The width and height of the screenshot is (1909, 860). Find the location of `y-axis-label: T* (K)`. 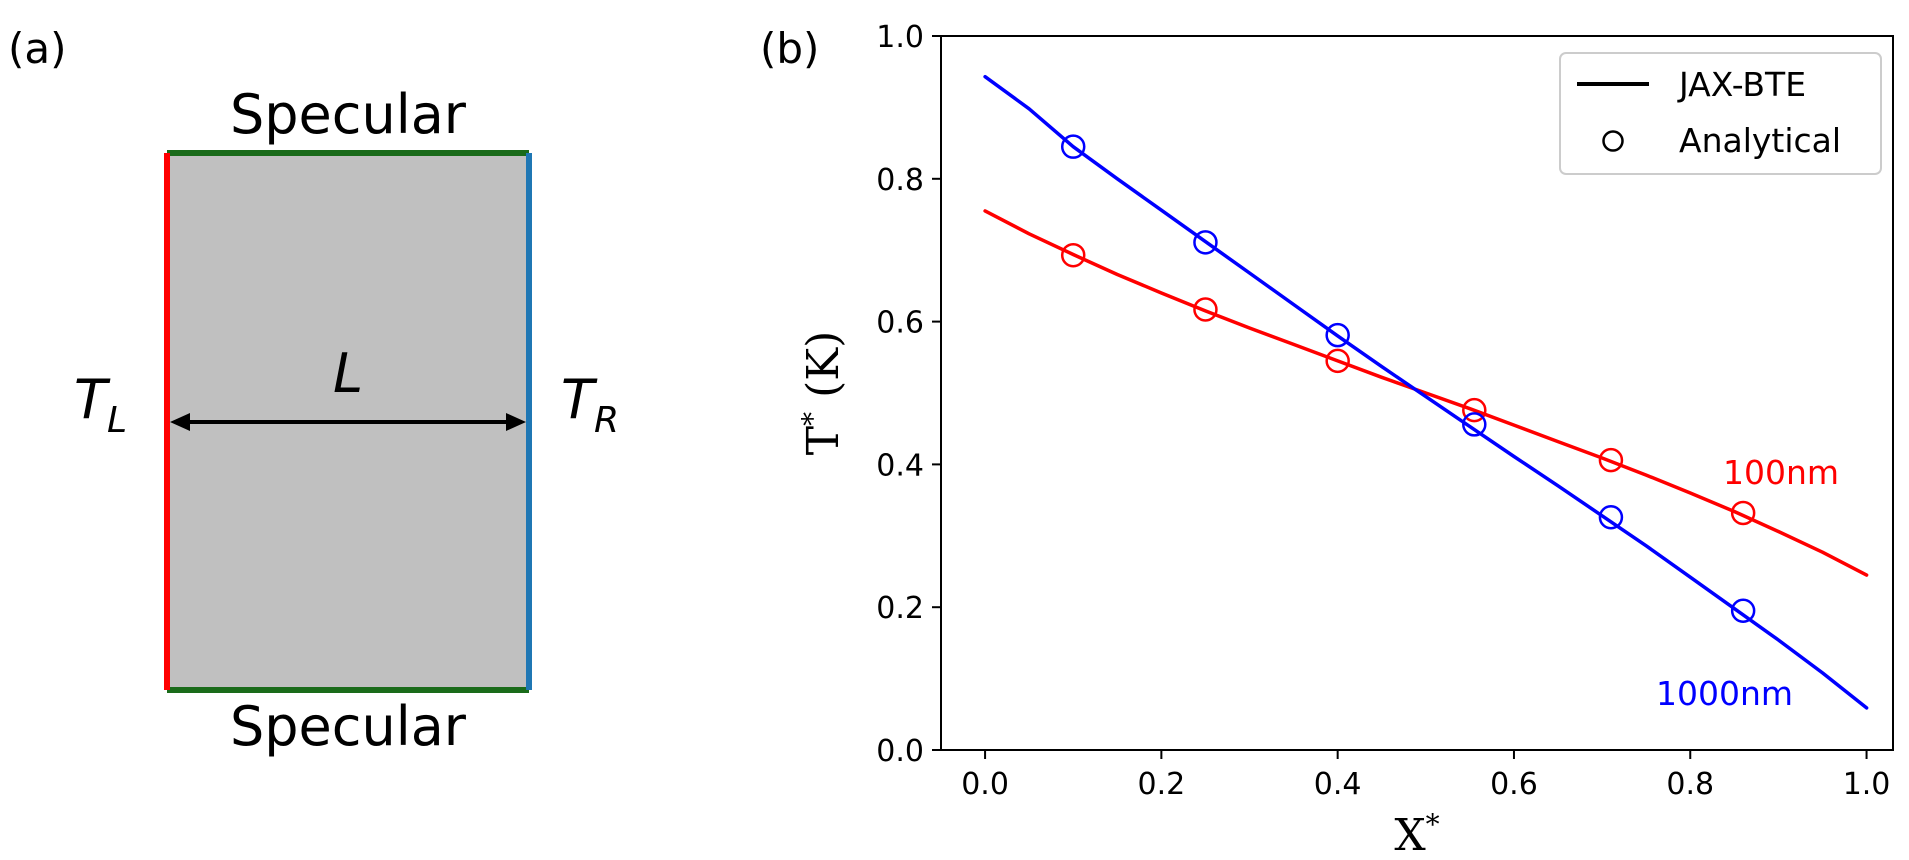

y-axis-label: T* (K) is located at coordinates (822, 393).